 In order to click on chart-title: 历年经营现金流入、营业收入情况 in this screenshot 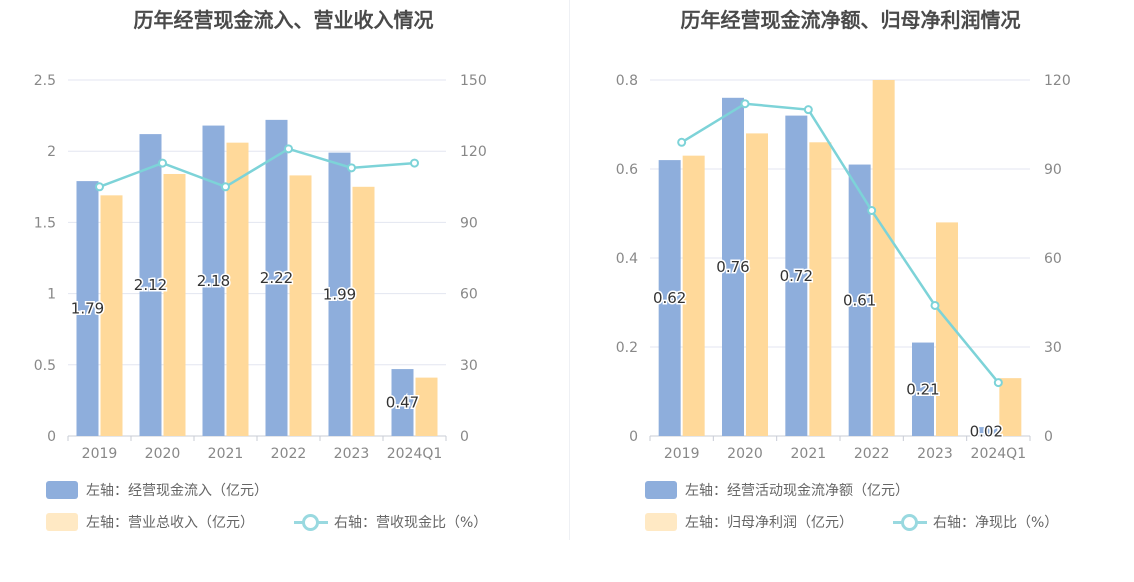, I will do `click(283, 20)`.